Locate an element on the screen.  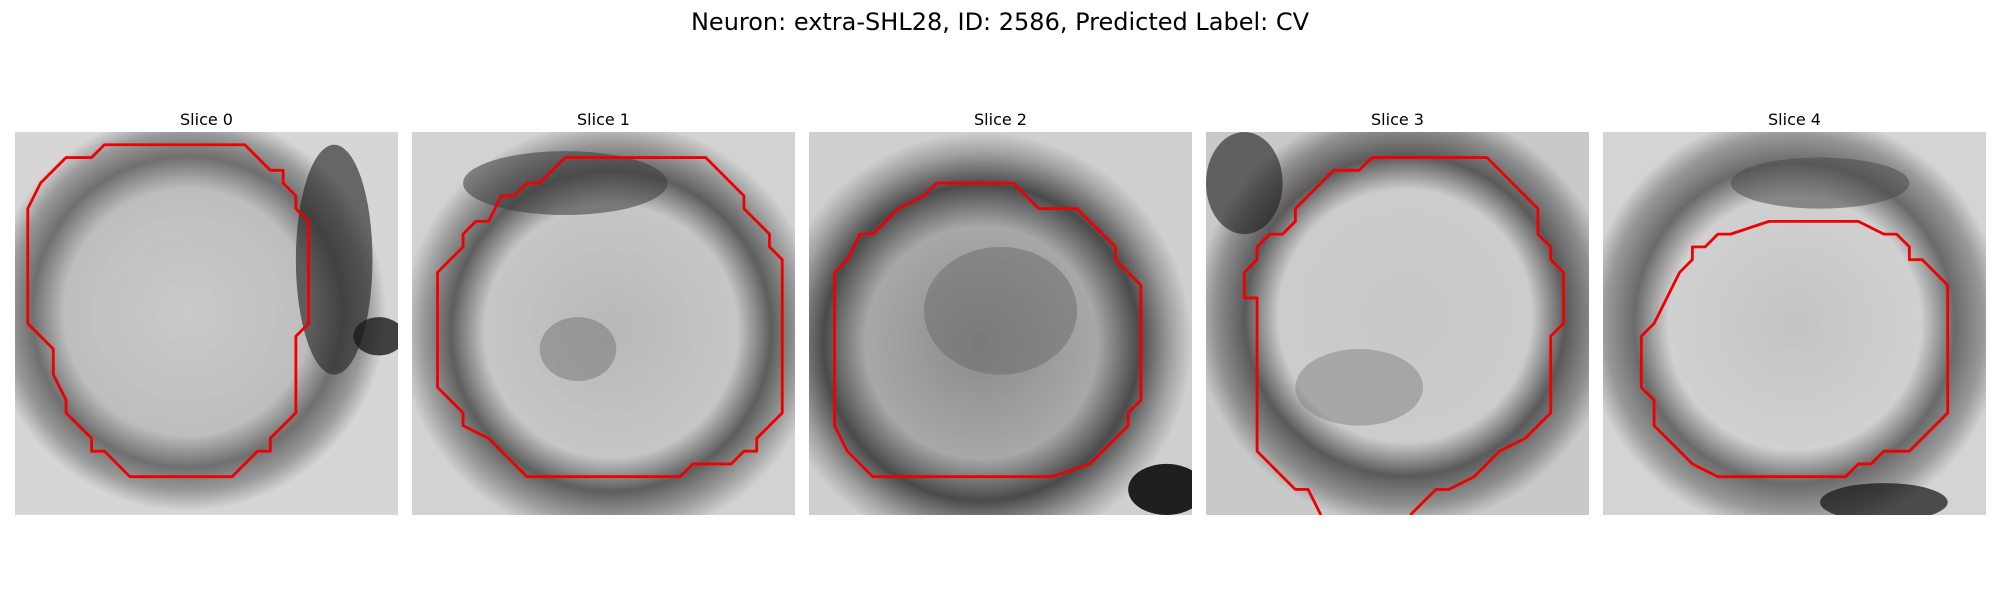
slice-title: Slice 1 is located at coordinates (603, 119).